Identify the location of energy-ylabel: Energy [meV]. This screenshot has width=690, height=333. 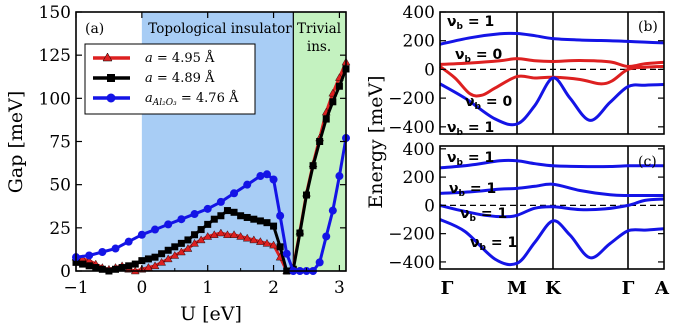
(376, 141).